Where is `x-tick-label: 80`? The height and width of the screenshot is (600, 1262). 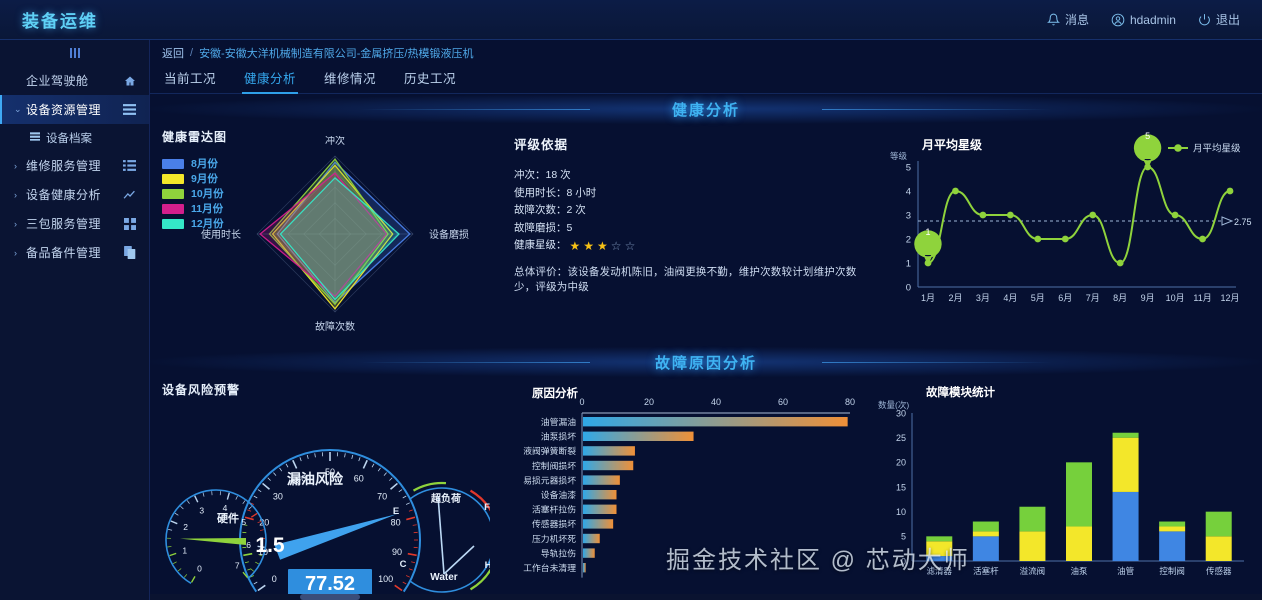 x-tick-label: 80 is located at coordinates (850, 402).